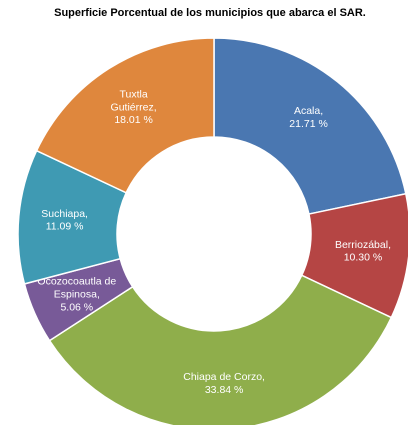 The height and width of the screenshot is (425, 408). What do you see at coordinates (76, 287) in the screenshot?
I see `slice-label: Ocozocoautla de Espinosa,` at bounding box center [76, 287].